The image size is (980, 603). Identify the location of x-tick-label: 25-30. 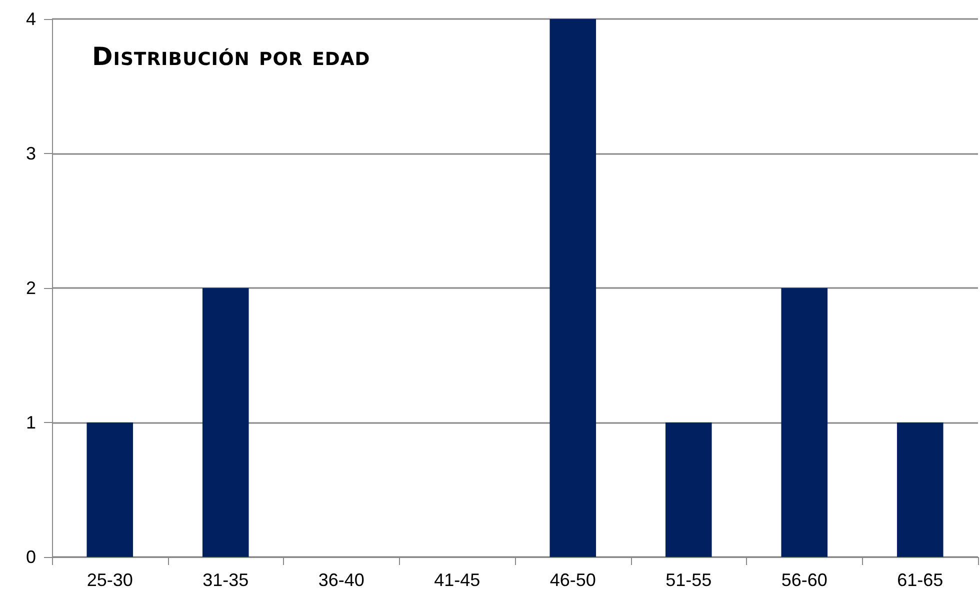
(109, 580).